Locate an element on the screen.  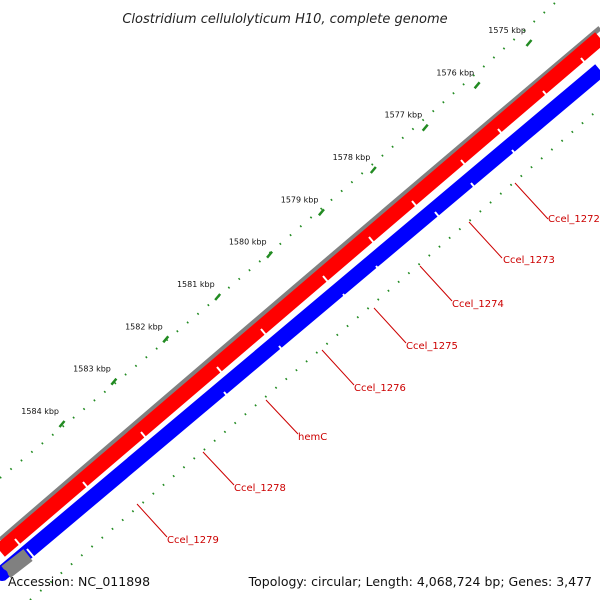
gene-label-ccel-1274: Ccel_1274 is located at coordinates (461, 287).